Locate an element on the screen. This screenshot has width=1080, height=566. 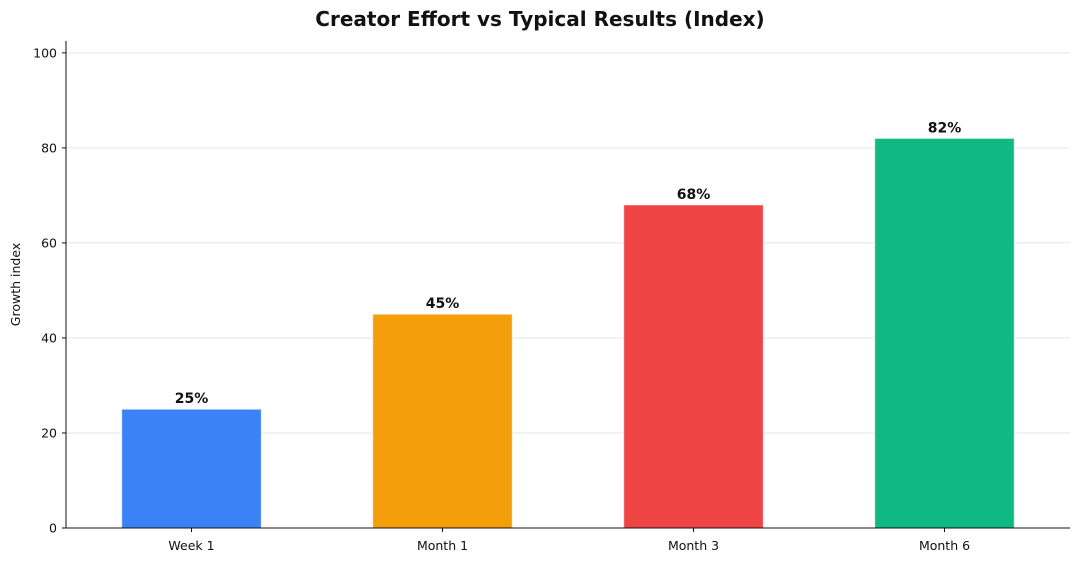
y-tick-label-0: 0 is located at coordinates (53, 528).